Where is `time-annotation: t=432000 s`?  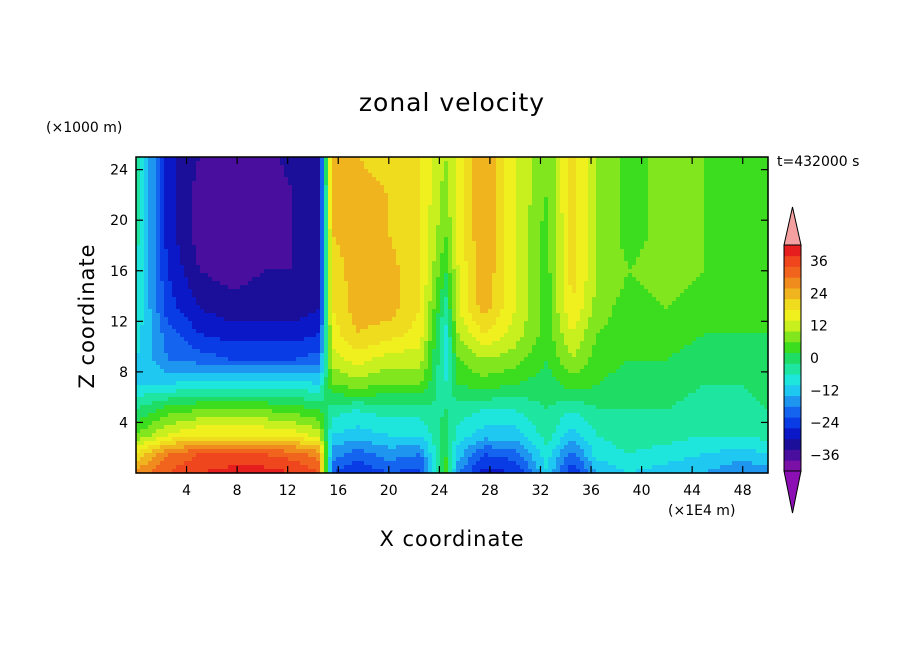 time-annotation: t=432000 s is located at coordinates (818, 162).